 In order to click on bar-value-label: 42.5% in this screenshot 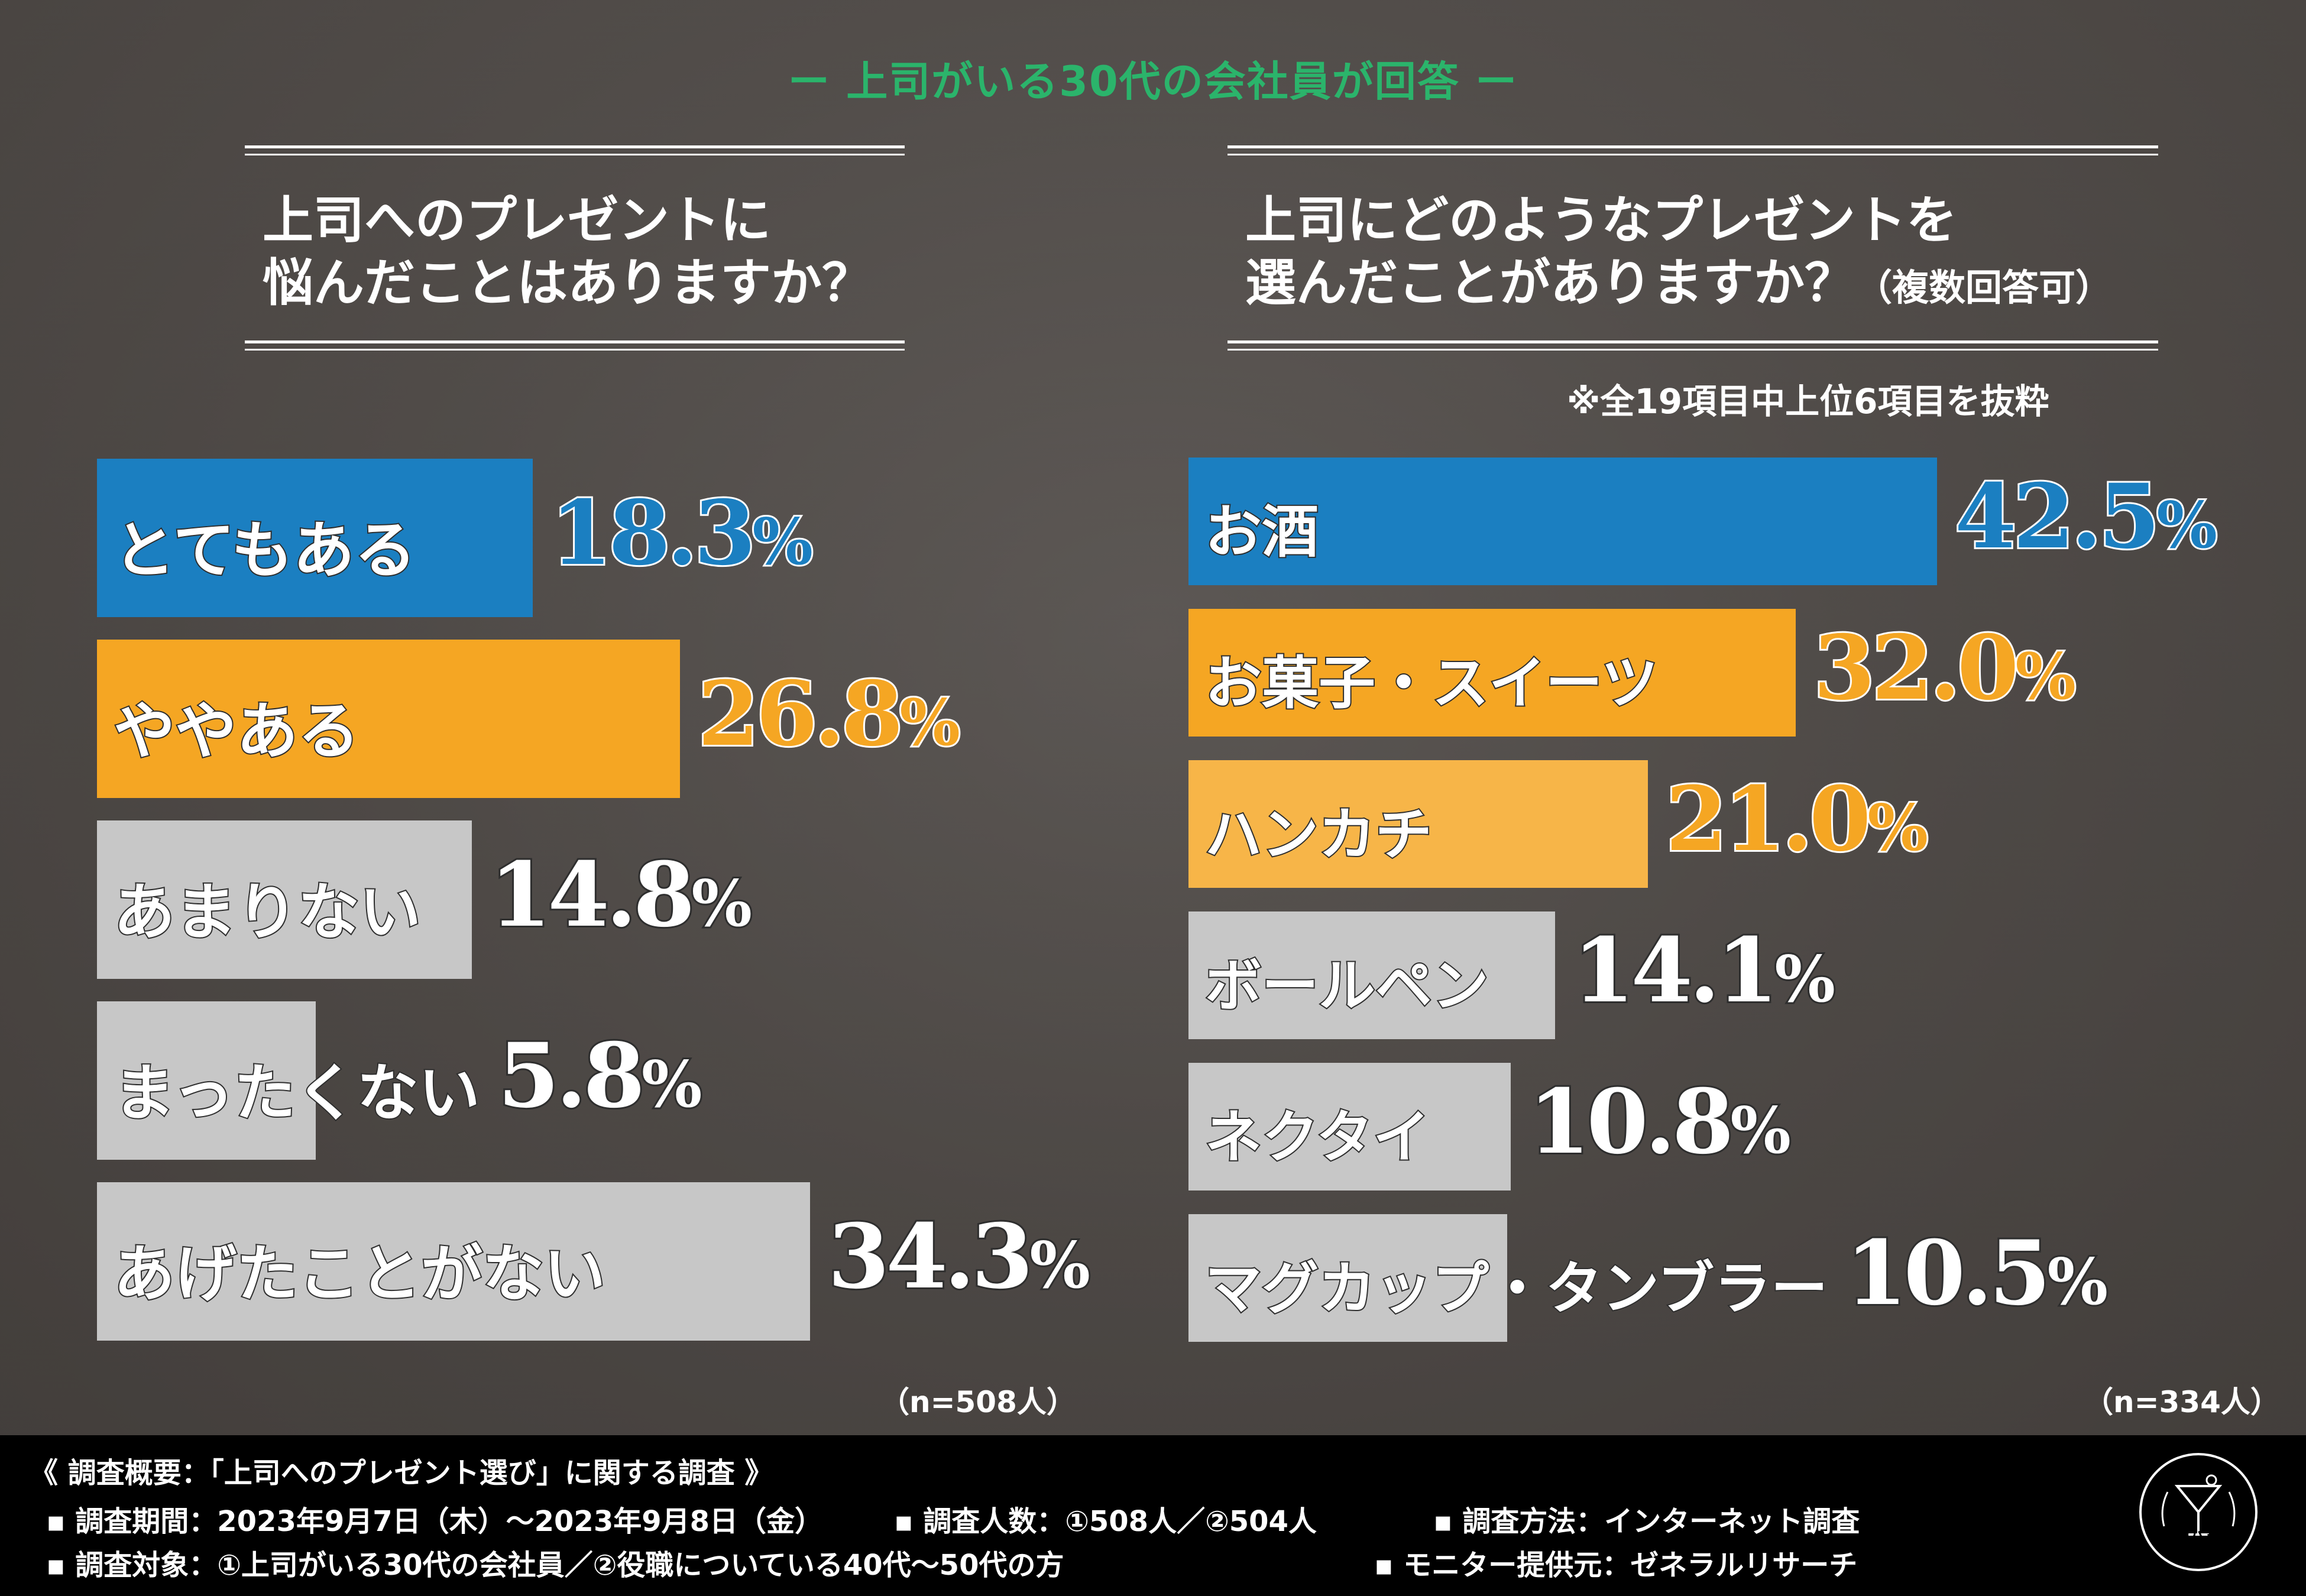, I will do `click(2086, 516)`.